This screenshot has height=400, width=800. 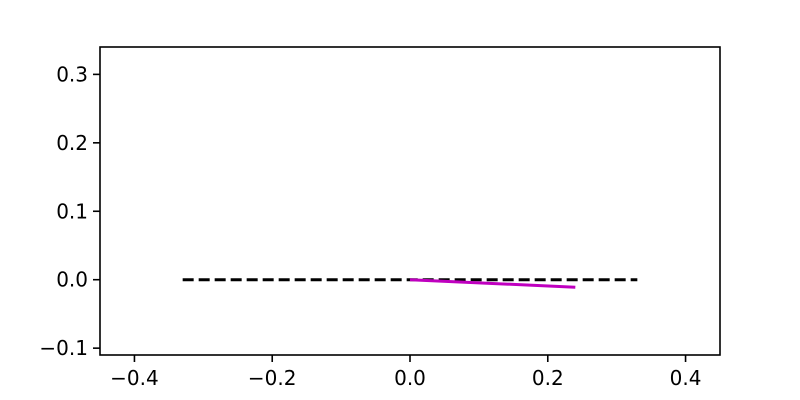 I want to click on series-layer, so click(x=410, y=283).